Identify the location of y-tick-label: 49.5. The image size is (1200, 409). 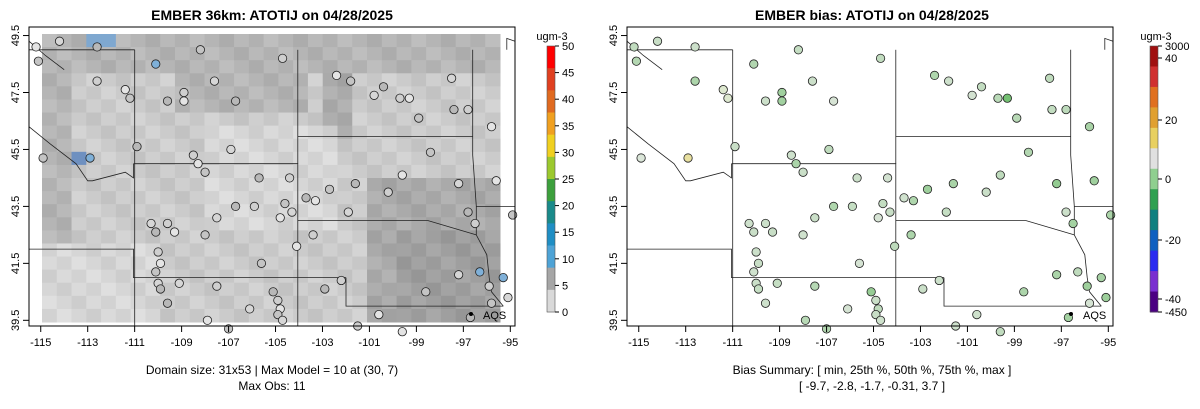
(614, 35).